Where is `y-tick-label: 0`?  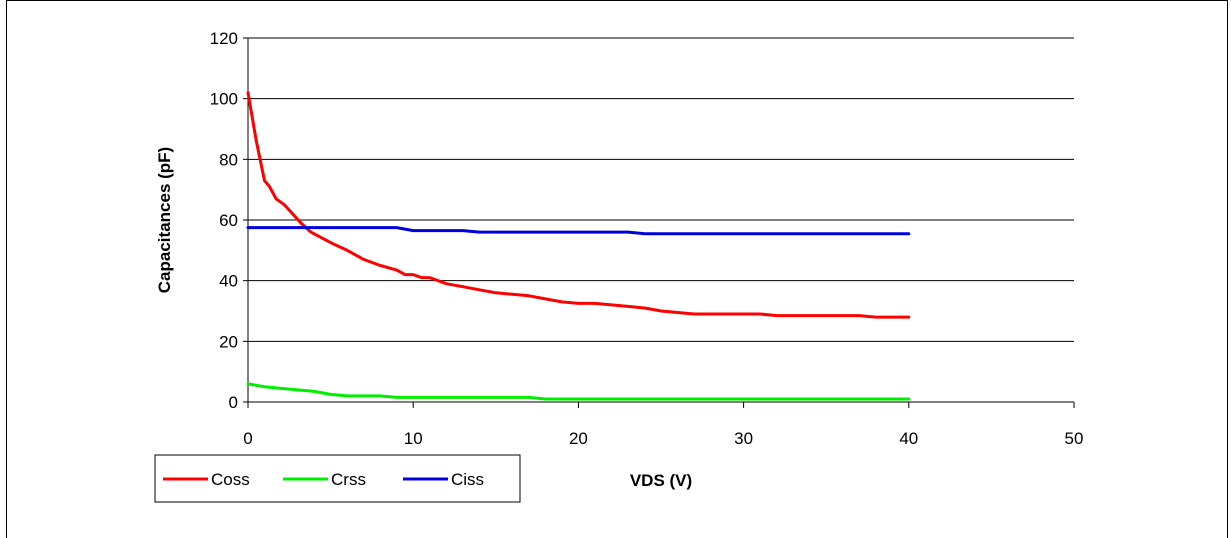 y-tick-label: 0 is located at coordinates (233, 402).